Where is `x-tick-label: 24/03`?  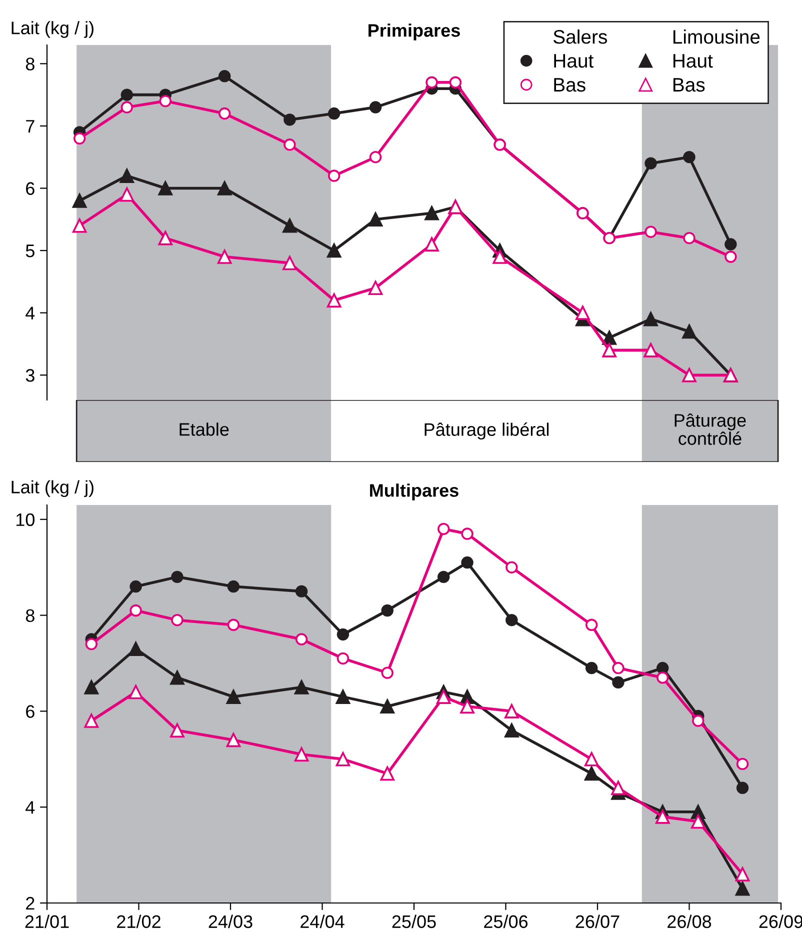 x-tick-label: 24/03 is located at coordinates (230, 921).